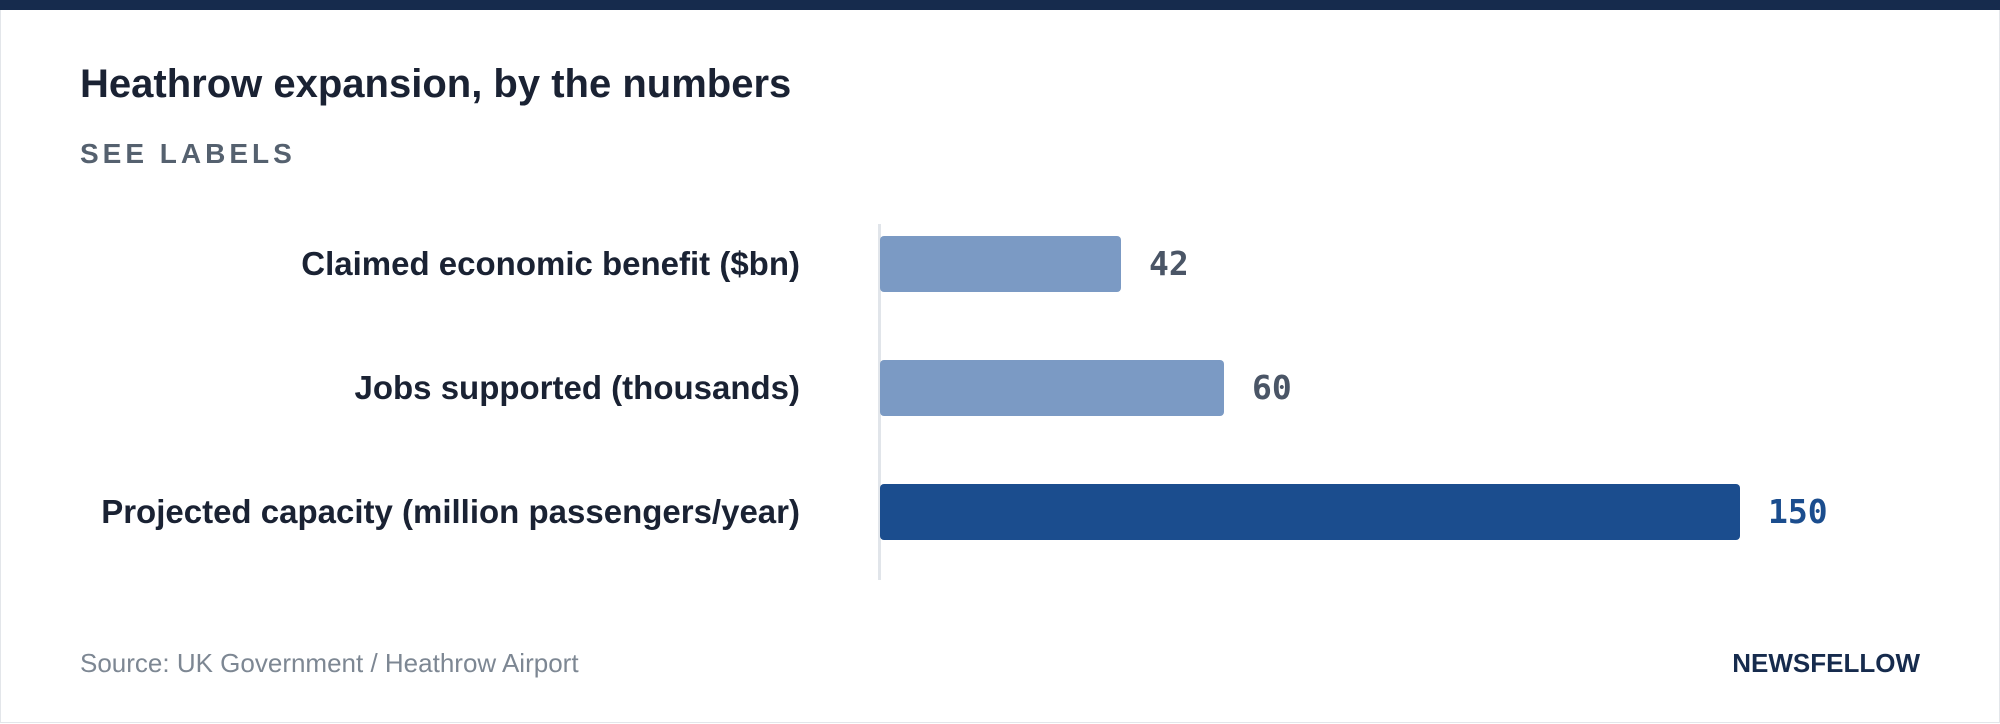 Image resolution: width=2000 pixels, height=724 pixels. I want to click on category-label: Claimed economic benefit ($bn), so click(550, 263).